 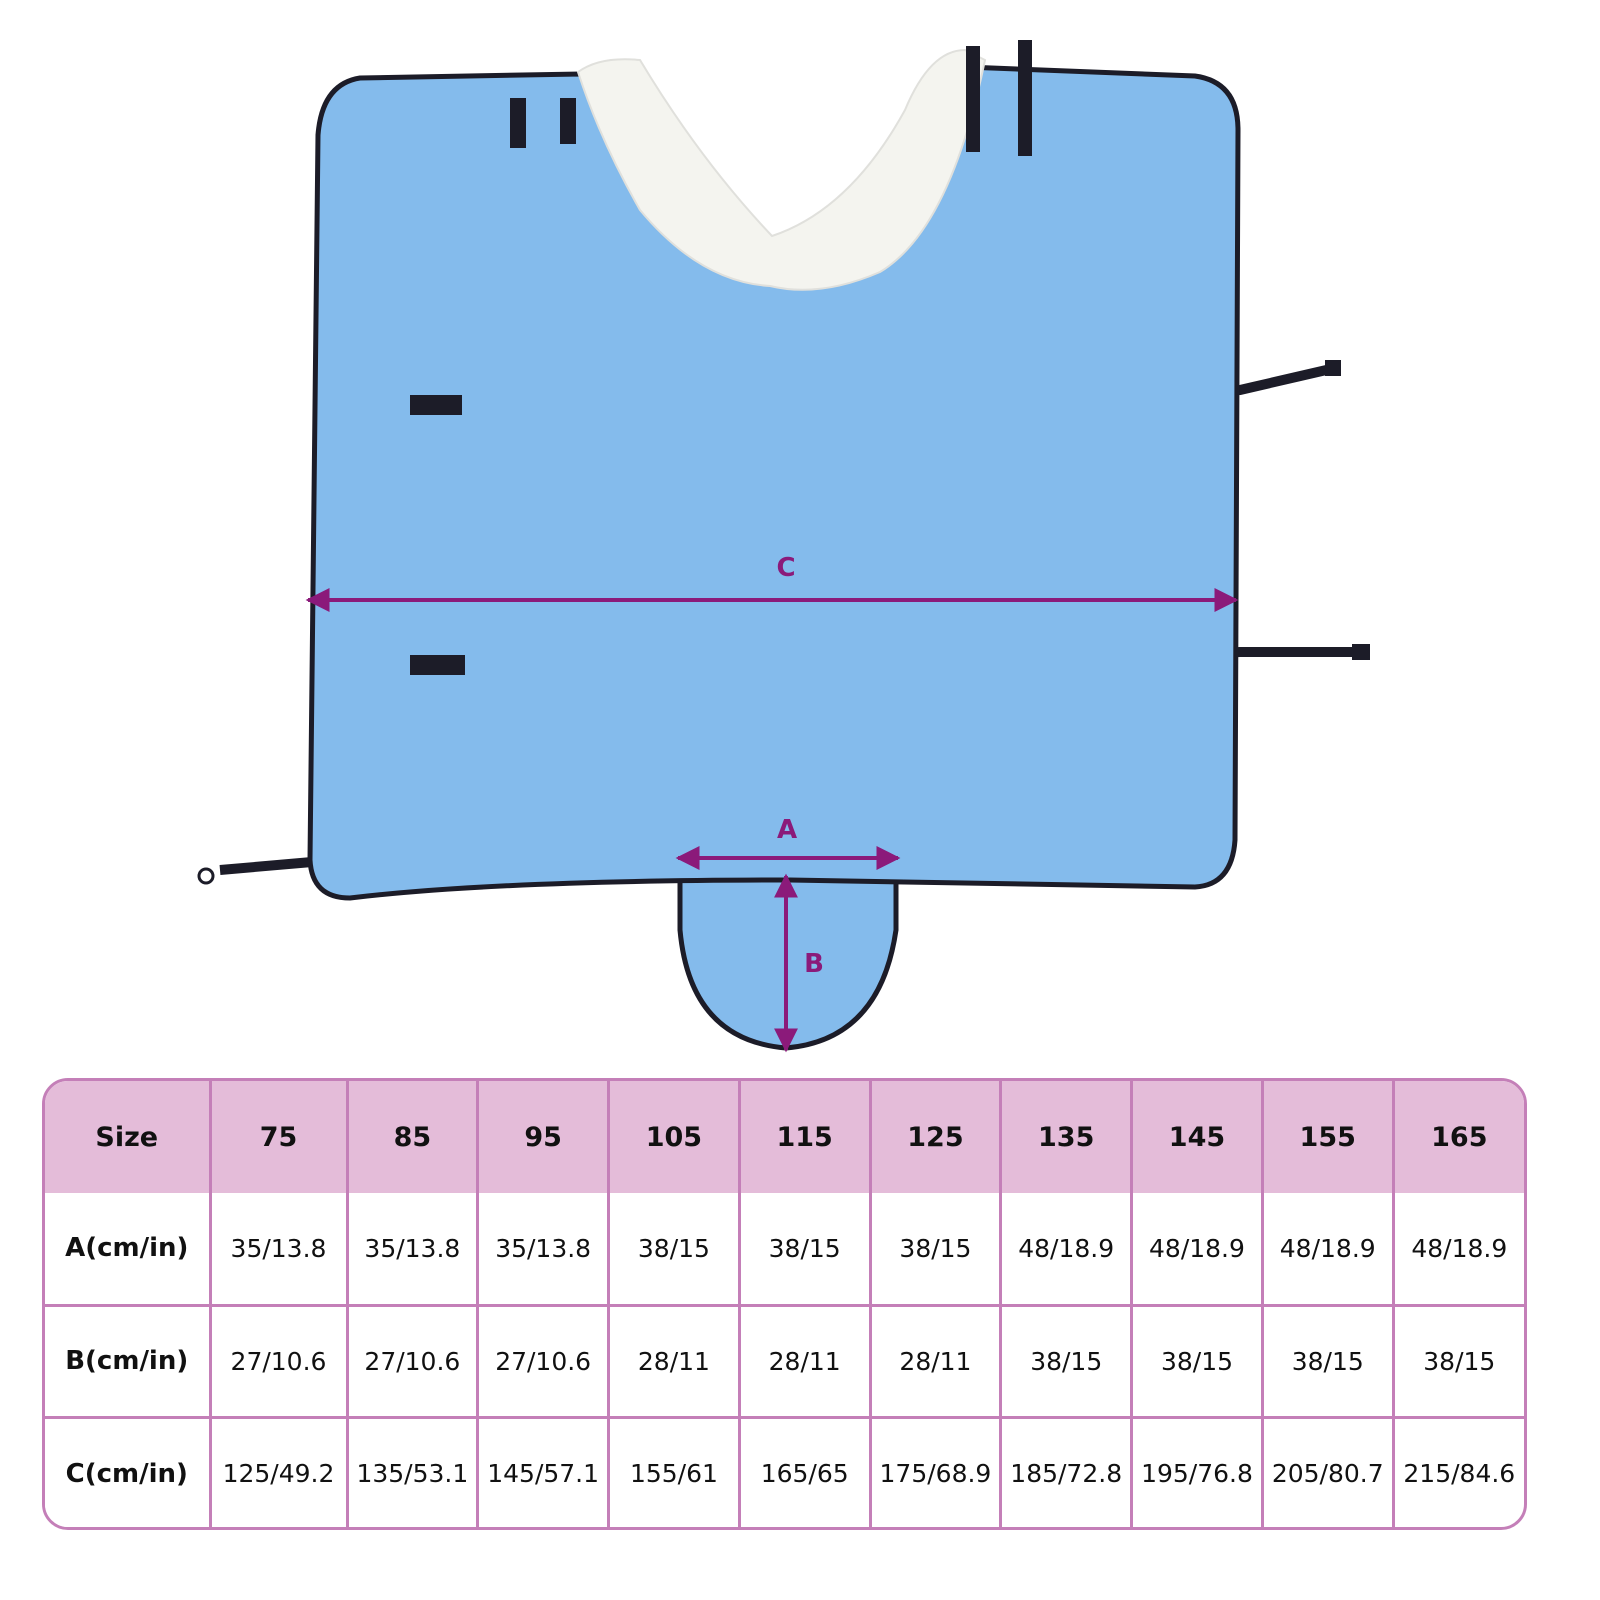 What do you see at coordinates (1066, 1471) in the screenshot?
I see `table-cell: 185/72.8` at bounding box center [1066, 1471].